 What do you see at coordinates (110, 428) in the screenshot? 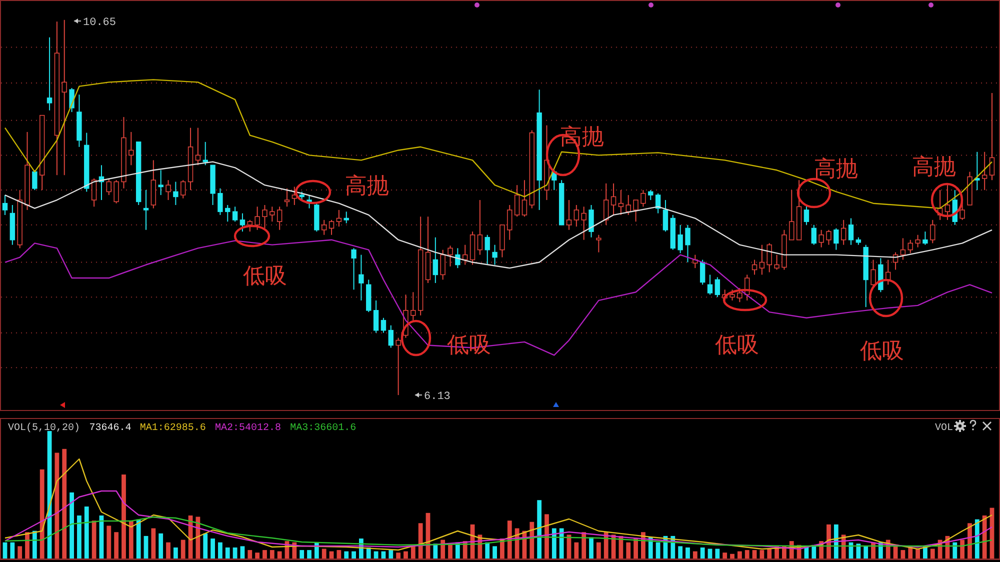
I see `annotation: 73646.4` at bounding box center [110, 428].